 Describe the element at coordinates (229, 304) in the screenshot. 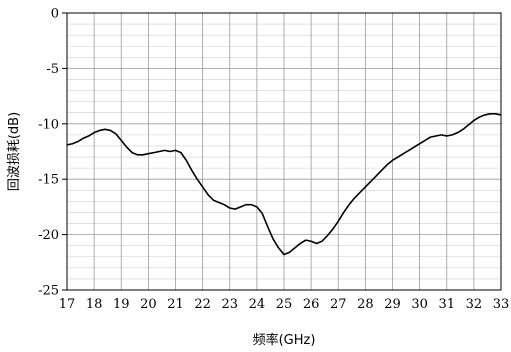

I see `x-tick-label: 23` at that location.